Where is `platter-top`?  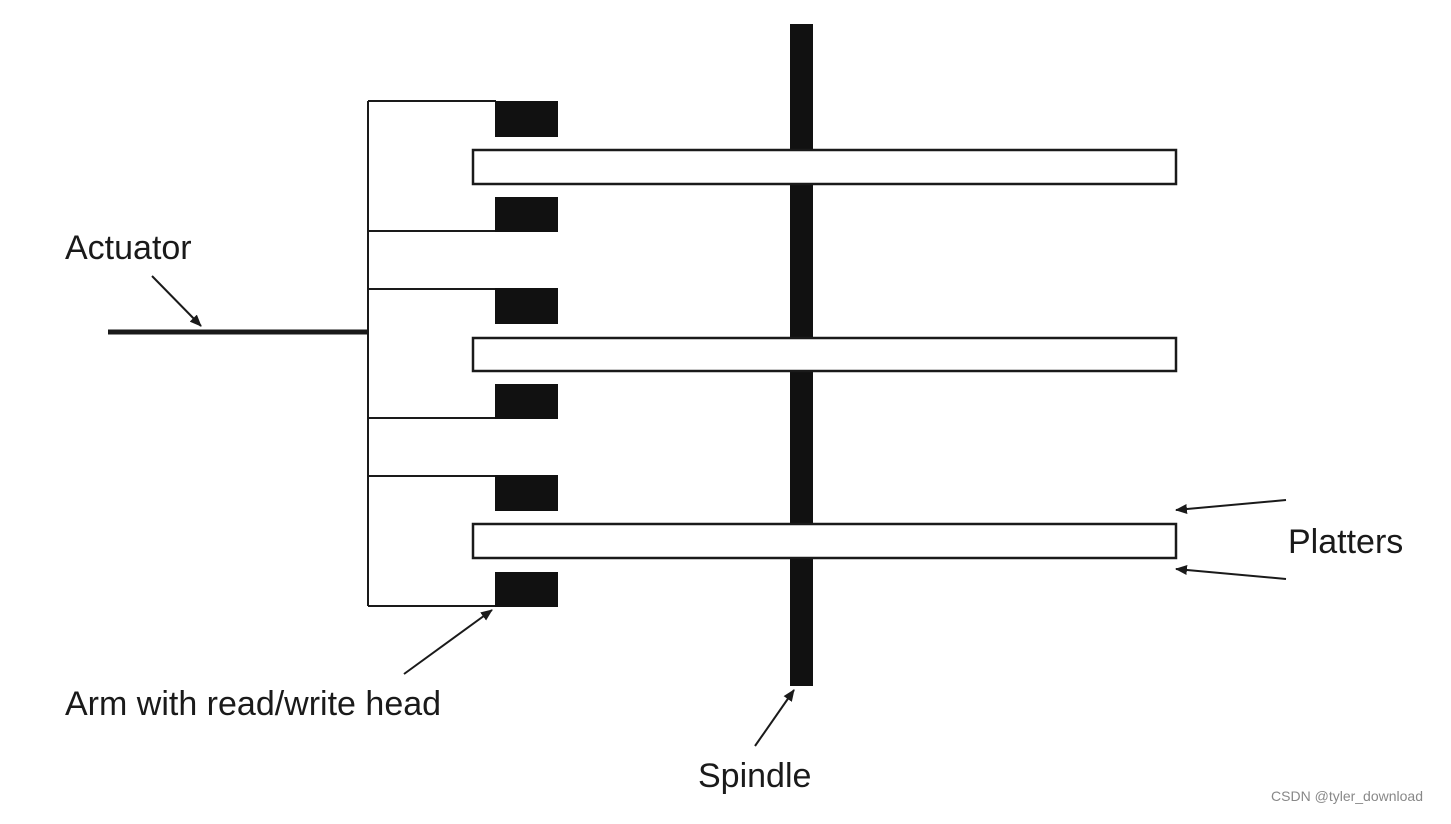
platter-top is located at coordinates (824, 167).